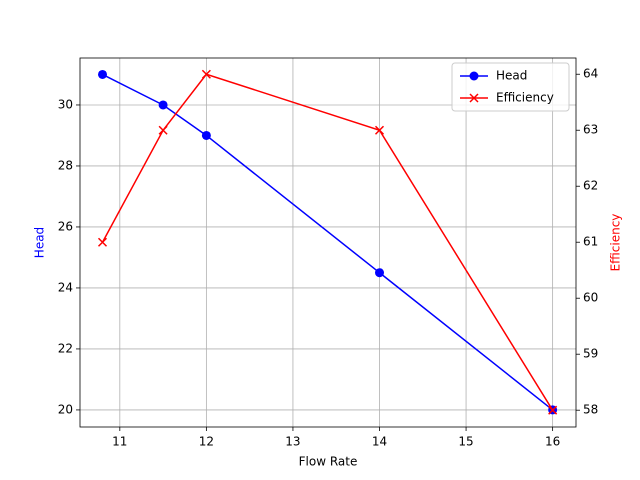 The width and height of the screenshot is (640, 480). I want to click on x-tick-label: 13, so click(292, 442).